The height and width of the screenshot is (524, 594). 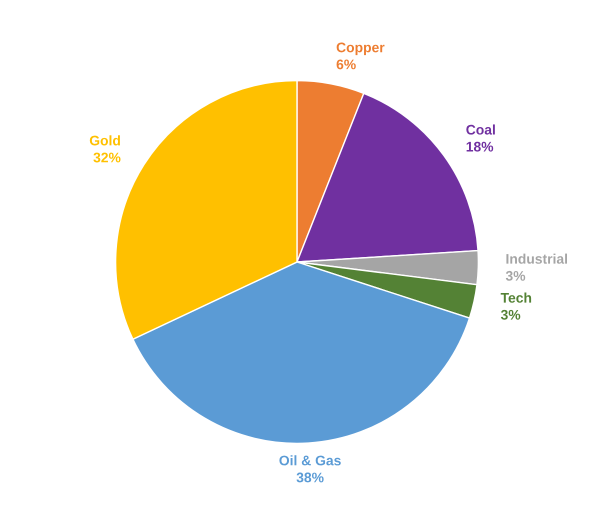 I want to click on data-label: 6%, so click(x=346, y=64).